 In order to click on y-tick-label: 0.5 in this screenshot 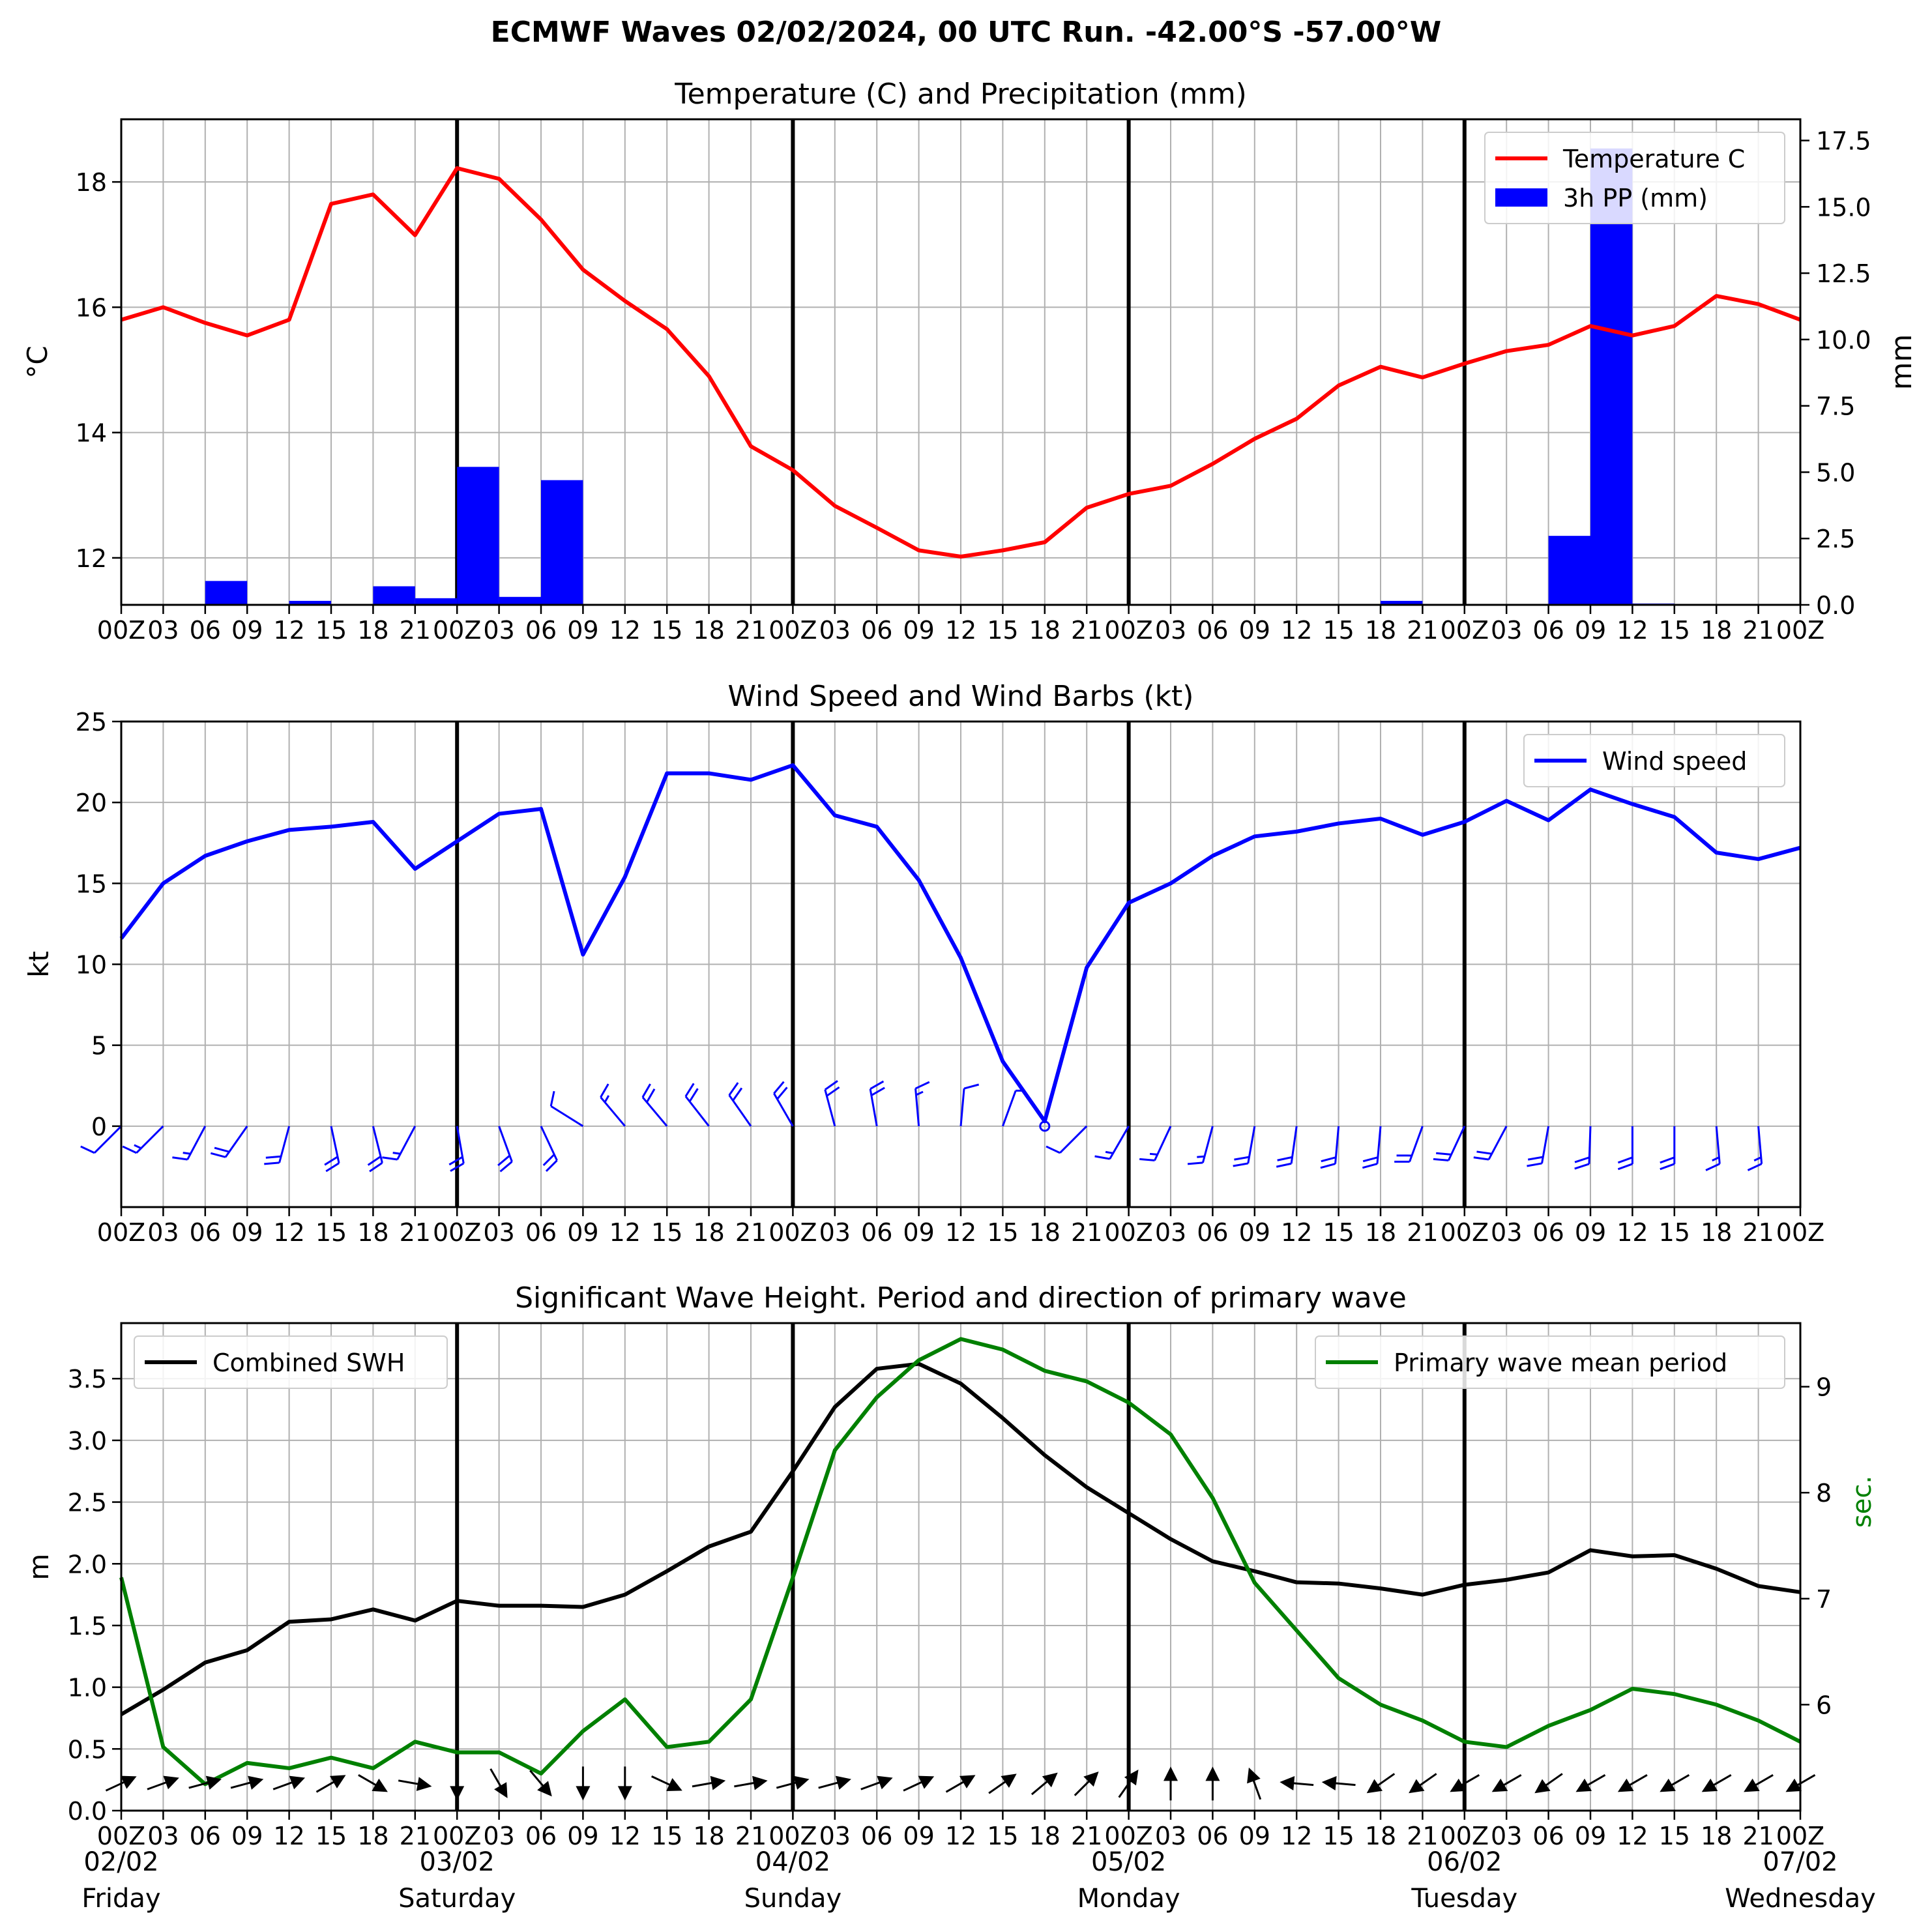, I will do `click(87, 1749)`.